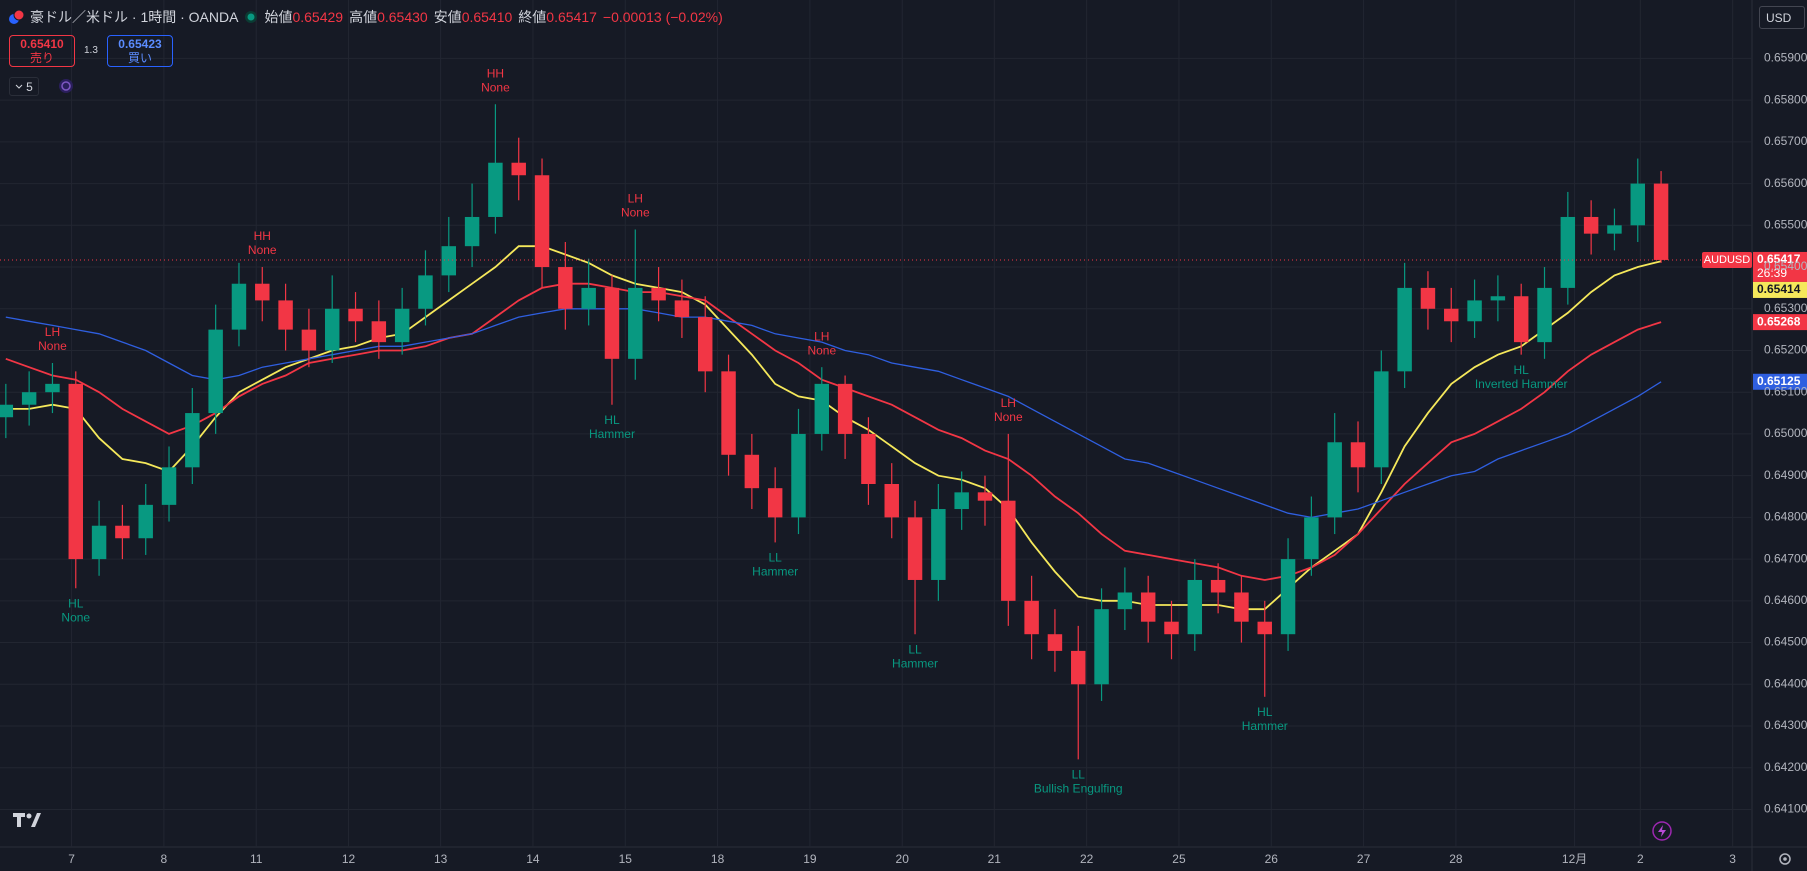 The image size is (1807, 871). What do you see at coordinates (1785, 141) in the screenshot?
I see `y-tick-label: 0.65700` at bounding box center [1785, 141].